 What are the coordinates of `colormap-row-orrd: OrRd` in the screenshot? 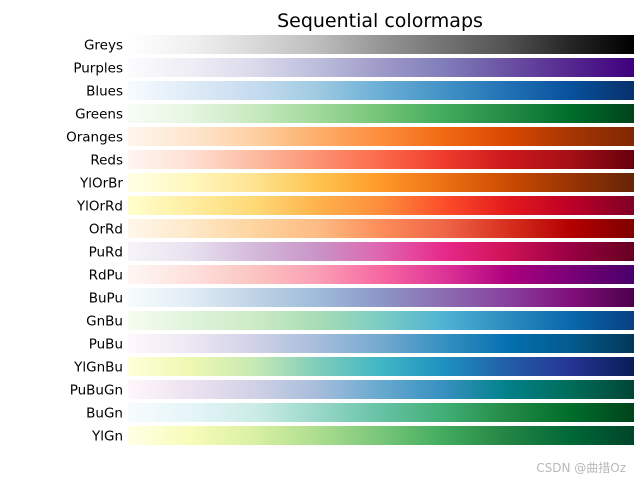 It's located at (361, 228).